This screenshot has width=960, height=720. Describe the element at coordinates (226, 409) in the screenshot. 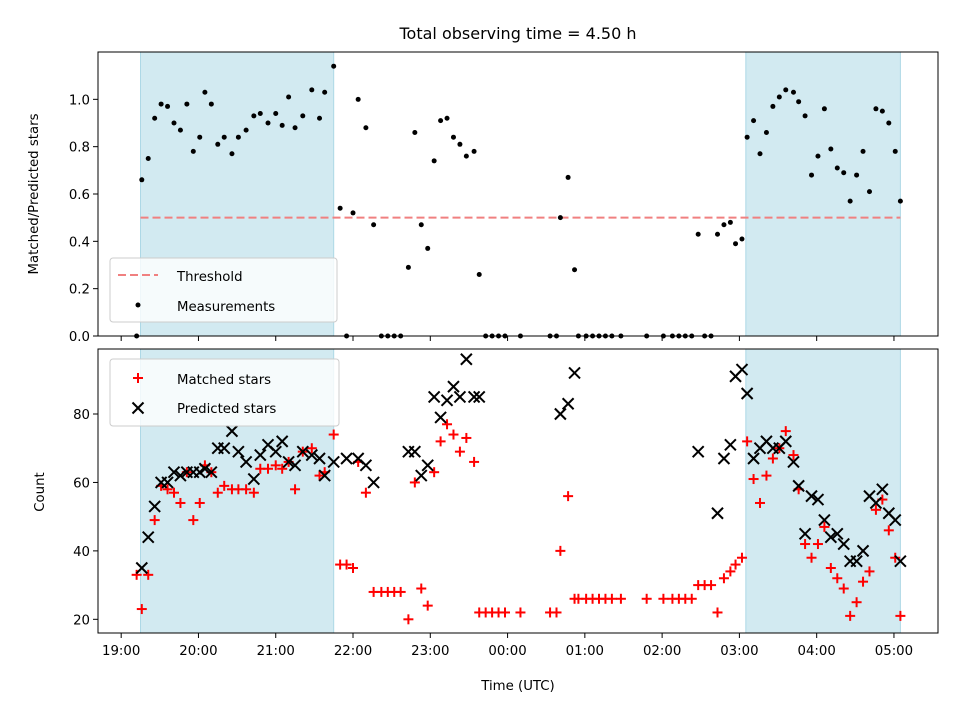

I see `legend-predicted-label: Predicted stars` at that location.